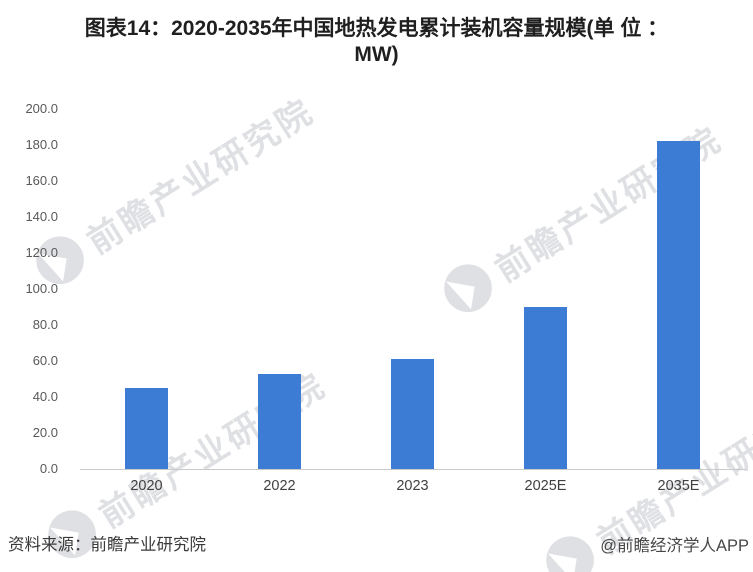 The width and height of the screenshot is (753, 572). I want to click on source-text: 资料来源：前瞻产业研究院, so click(107, 545).